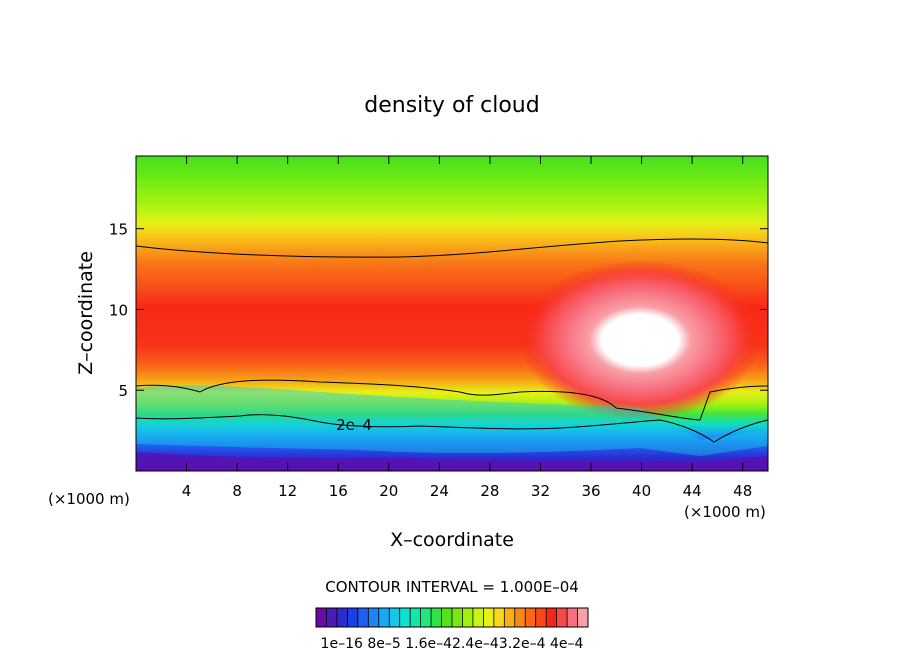 The width and height of the screenshot is (904, 654). What do you see at coordinates (452, 428) in the screenshot?
I see `contour-line-lower` at bounding box center [452, 428].